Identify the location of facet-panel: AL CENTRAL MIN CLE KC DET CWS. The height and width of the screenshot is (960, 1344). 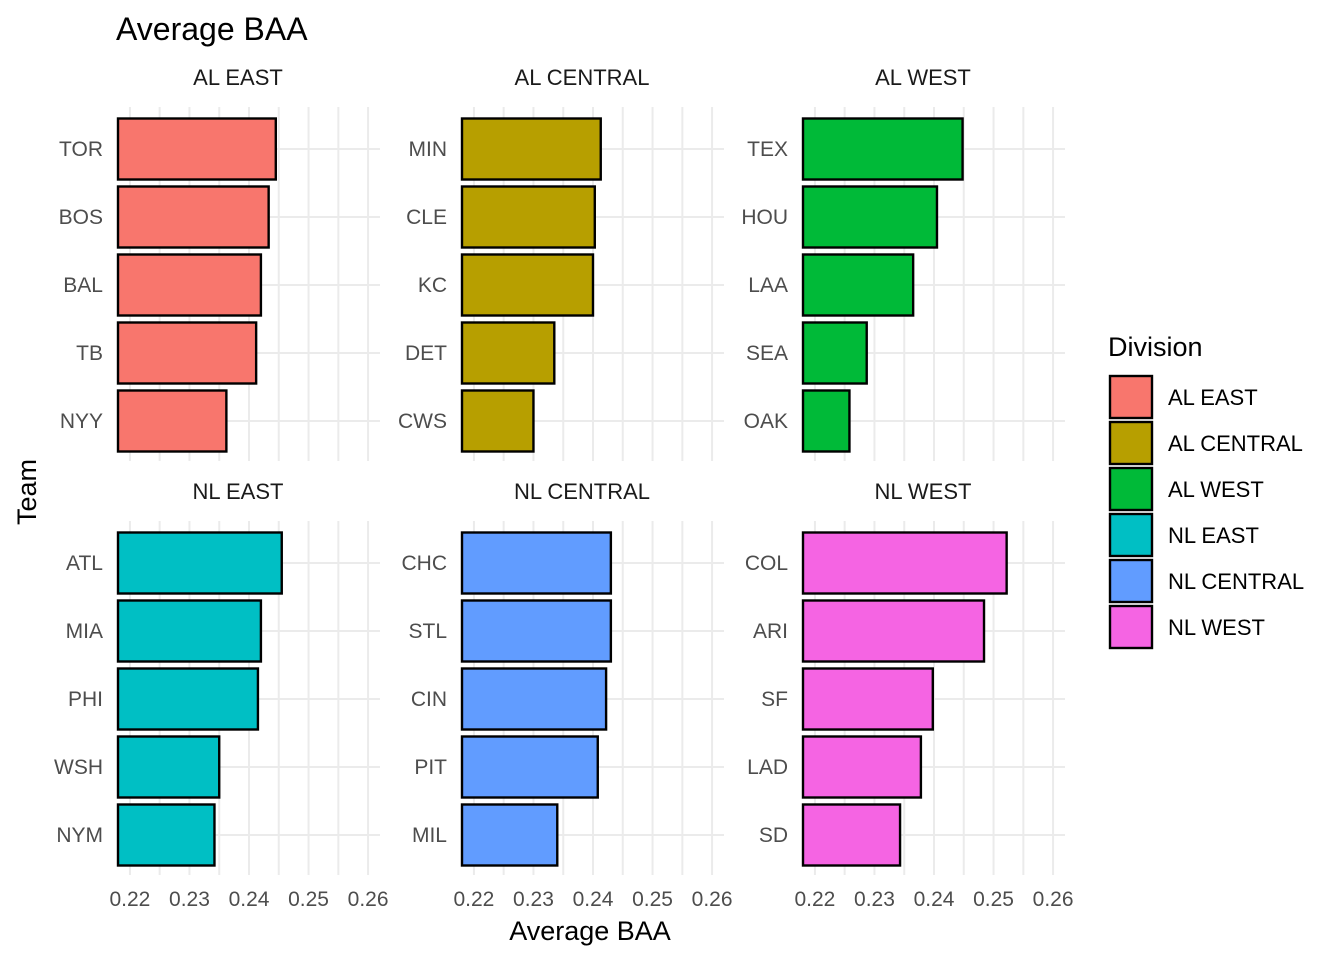
(561, 263).